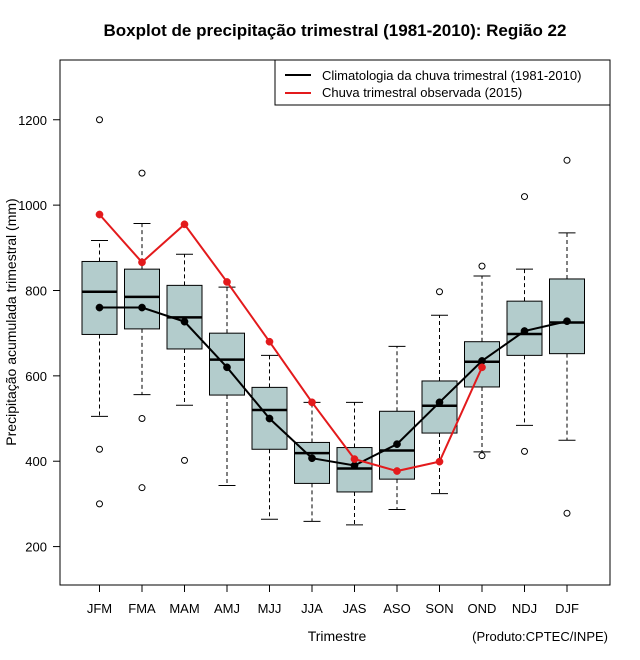  Describe the element at coordinates (32, 205) in the screenshot. I see `y-tick-label: 1000` at that location.